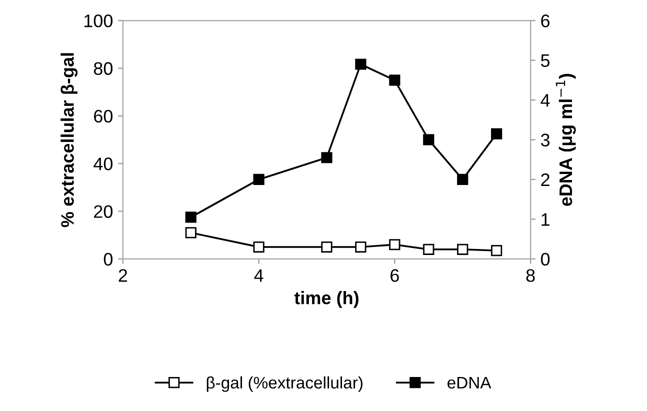 Image resolution: width=647 pixels, height=411 pixels. Describe the element at coordinates (103, 68) in the screenshot. I see `y-tick-label: 80` at that location.